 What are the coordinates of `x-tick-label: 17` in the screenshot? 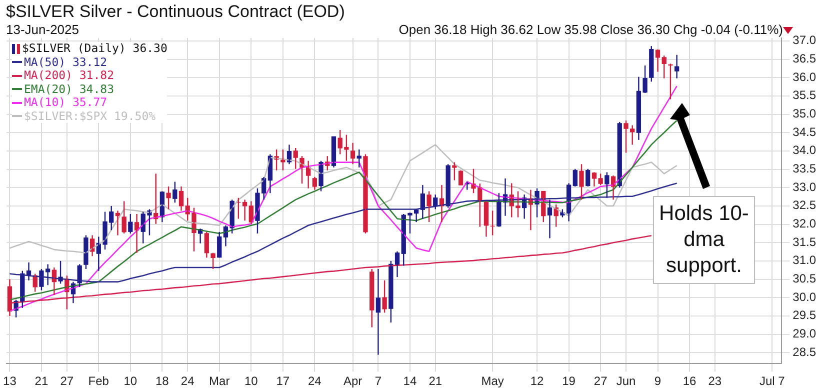 It's located at (283, 381).